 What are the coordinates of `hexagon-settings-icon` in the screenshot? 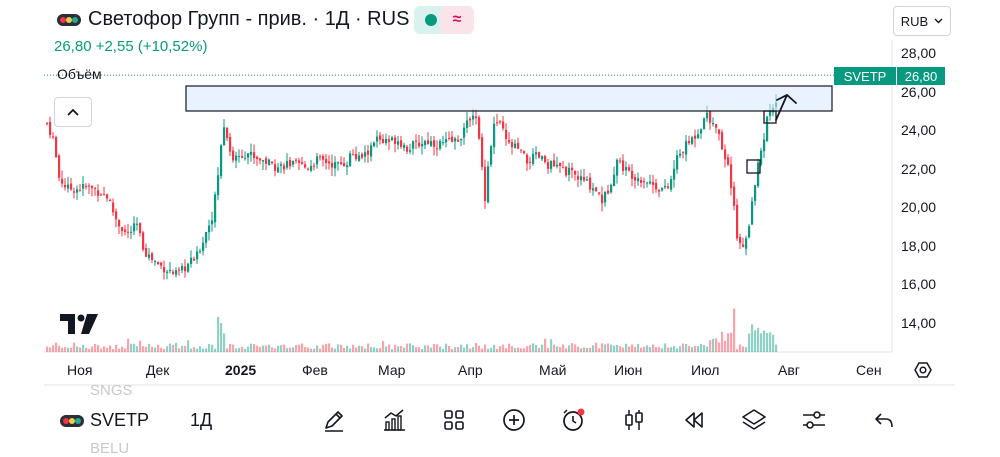 It's located at (923, 370).